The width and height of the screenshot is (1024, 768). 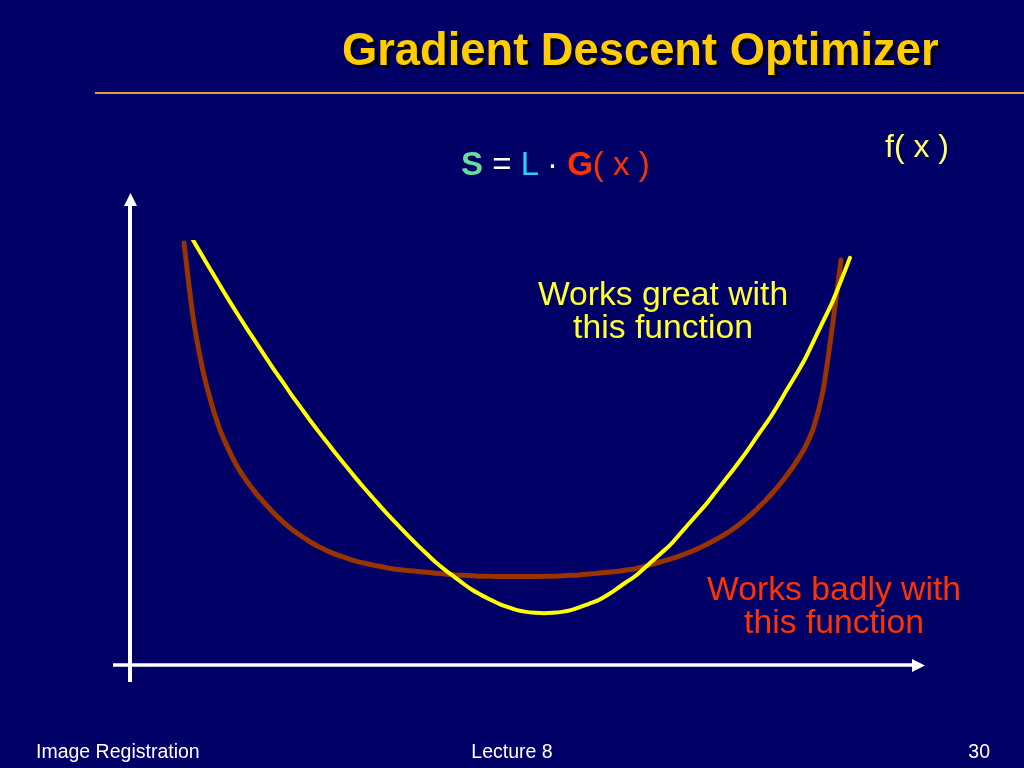 I want to click on text: Lecture 8, so click(x=512, y=751).